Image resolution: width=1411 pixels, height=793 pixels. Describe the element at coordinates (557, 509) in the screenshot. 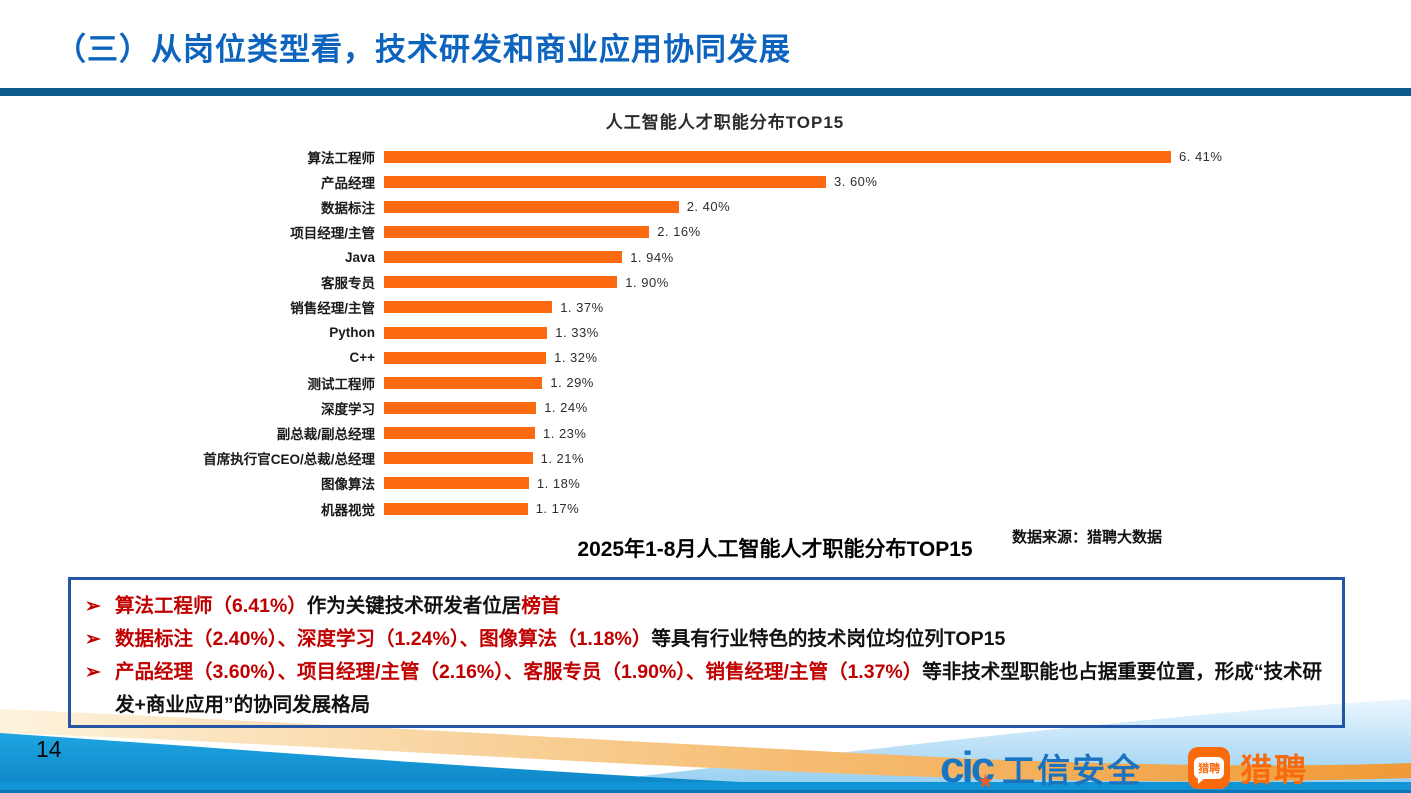

I see `chart-value-label: 1. 17%` at that location.